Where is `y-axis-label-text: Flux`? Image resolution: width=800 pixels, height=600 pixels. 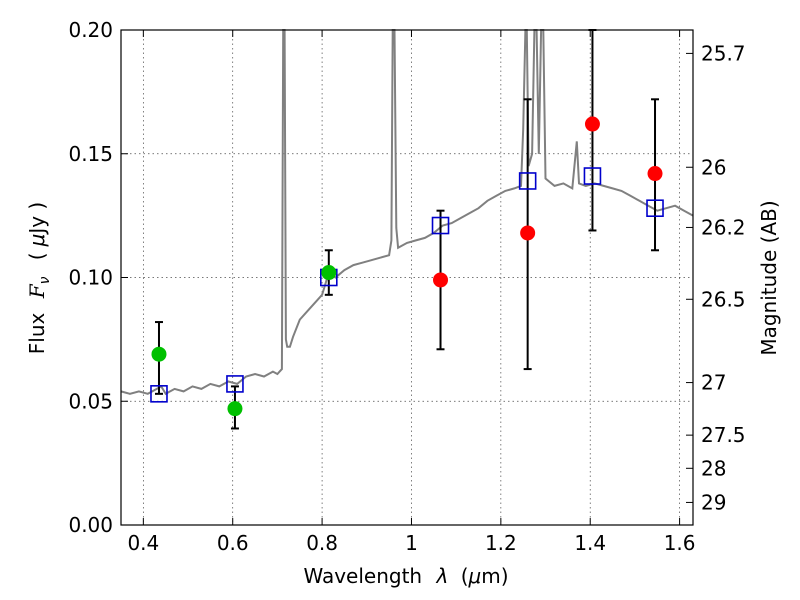
y-axis-label-text: Flux is located at coordinates (37, 333).